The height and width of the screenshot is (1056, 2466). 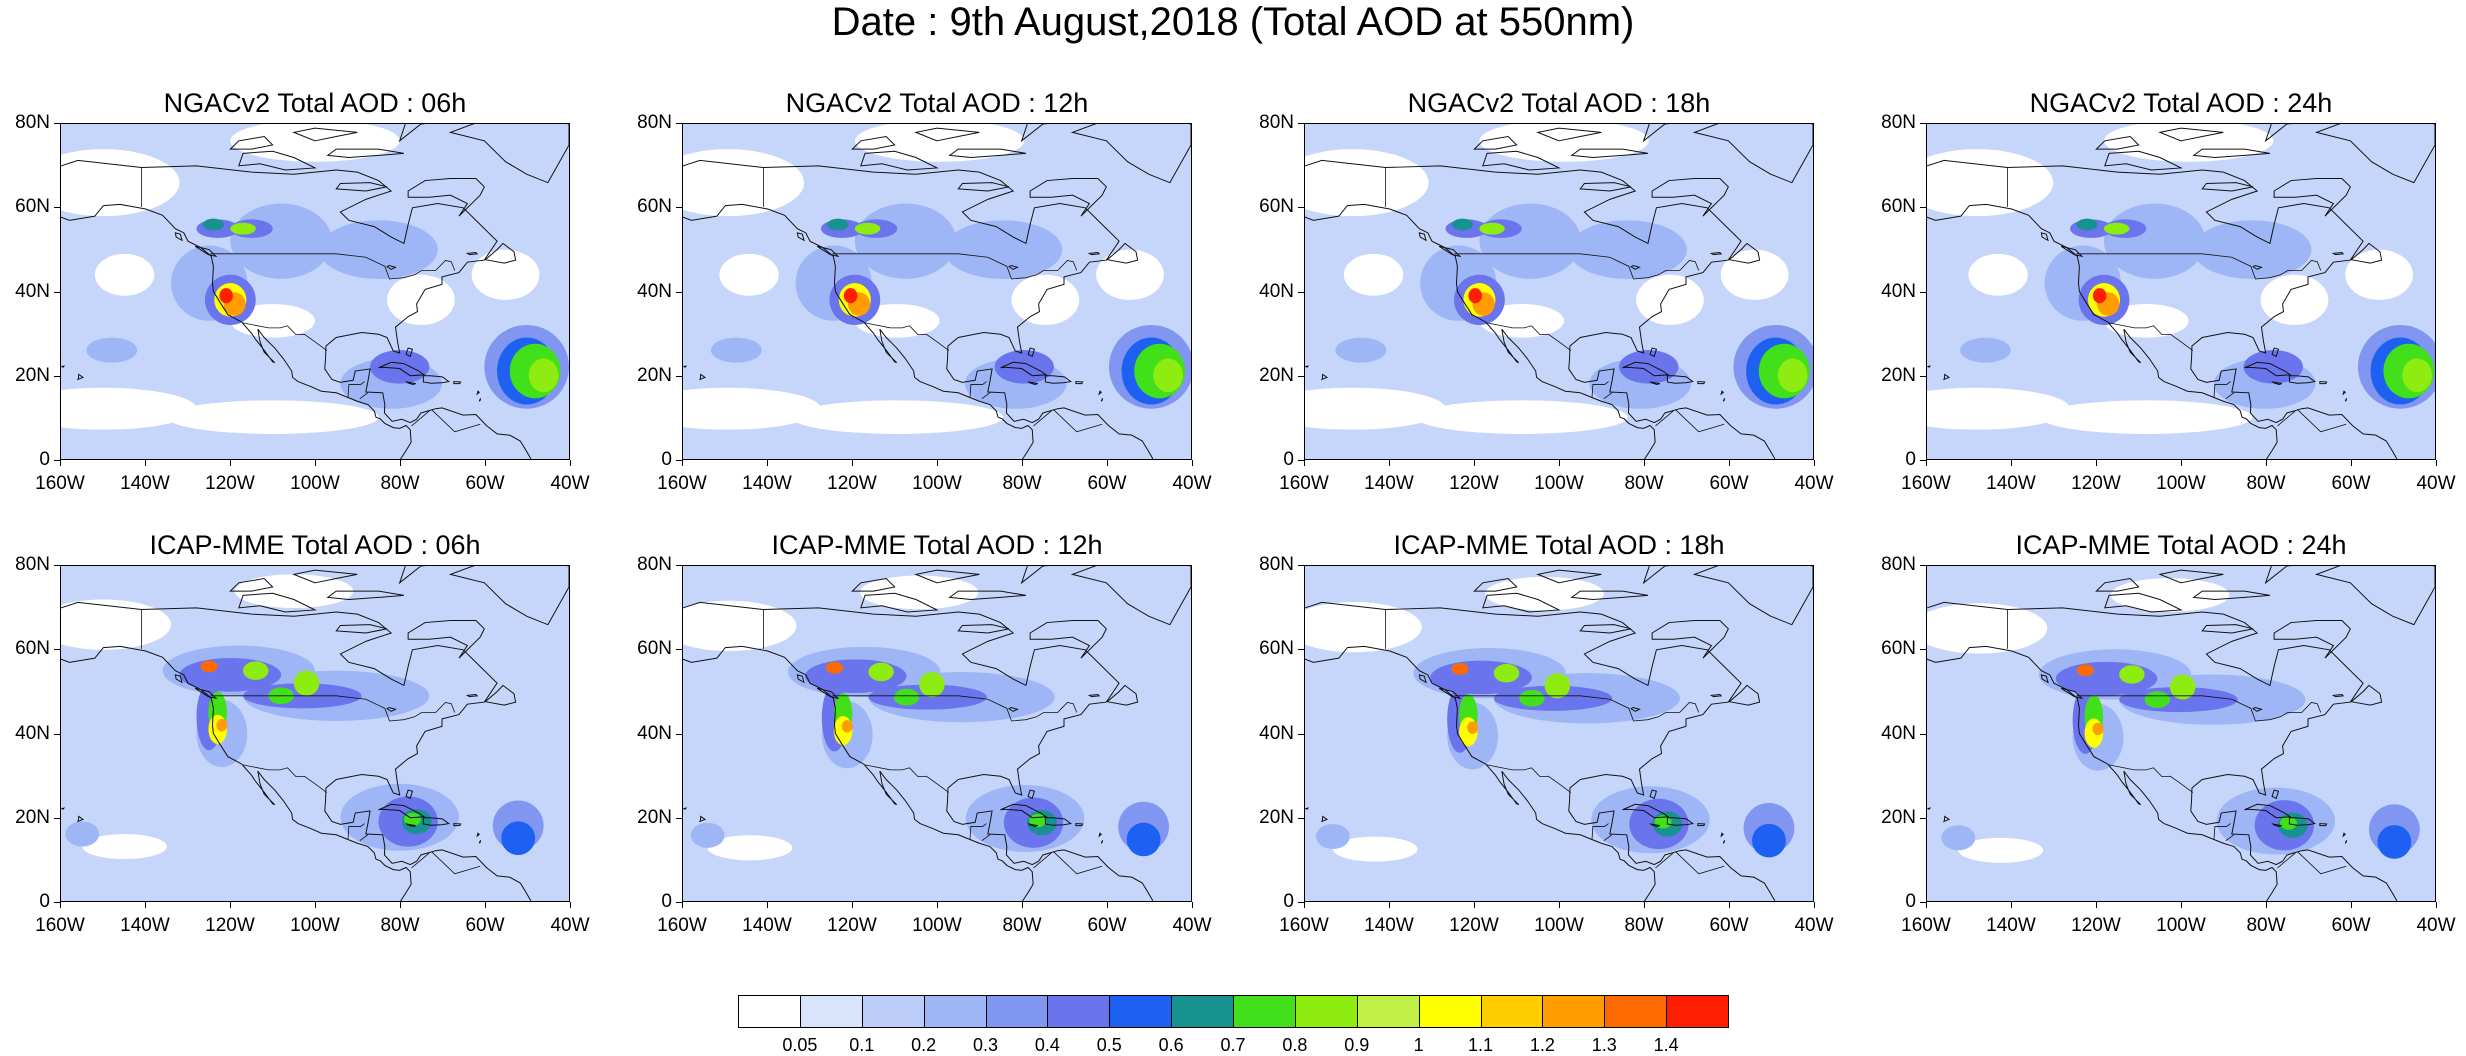 What do you see at coordinates (2096, 925) in the screenshot?
I see `x-tick-label: 120W` at bounding box center [2096, 925].